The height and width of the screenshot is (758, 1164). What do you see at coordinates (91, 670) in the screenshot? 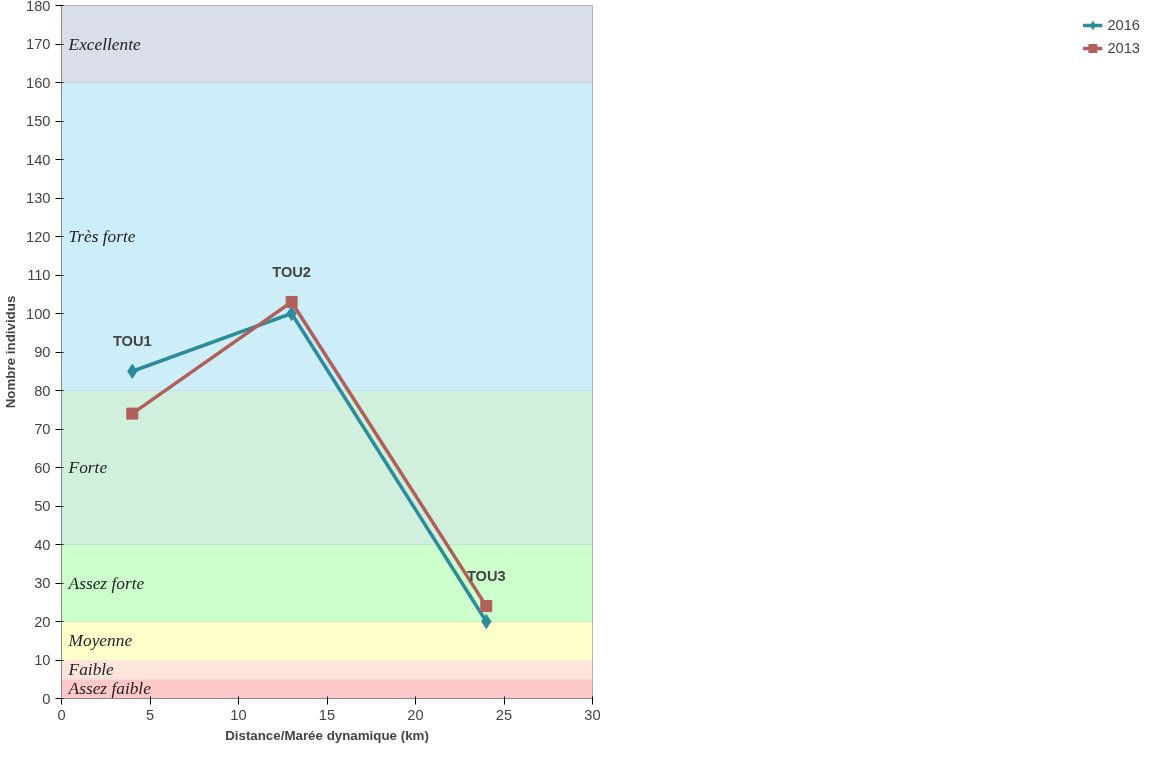
I see `band-label: Faible` at bounding box center [91, 670].